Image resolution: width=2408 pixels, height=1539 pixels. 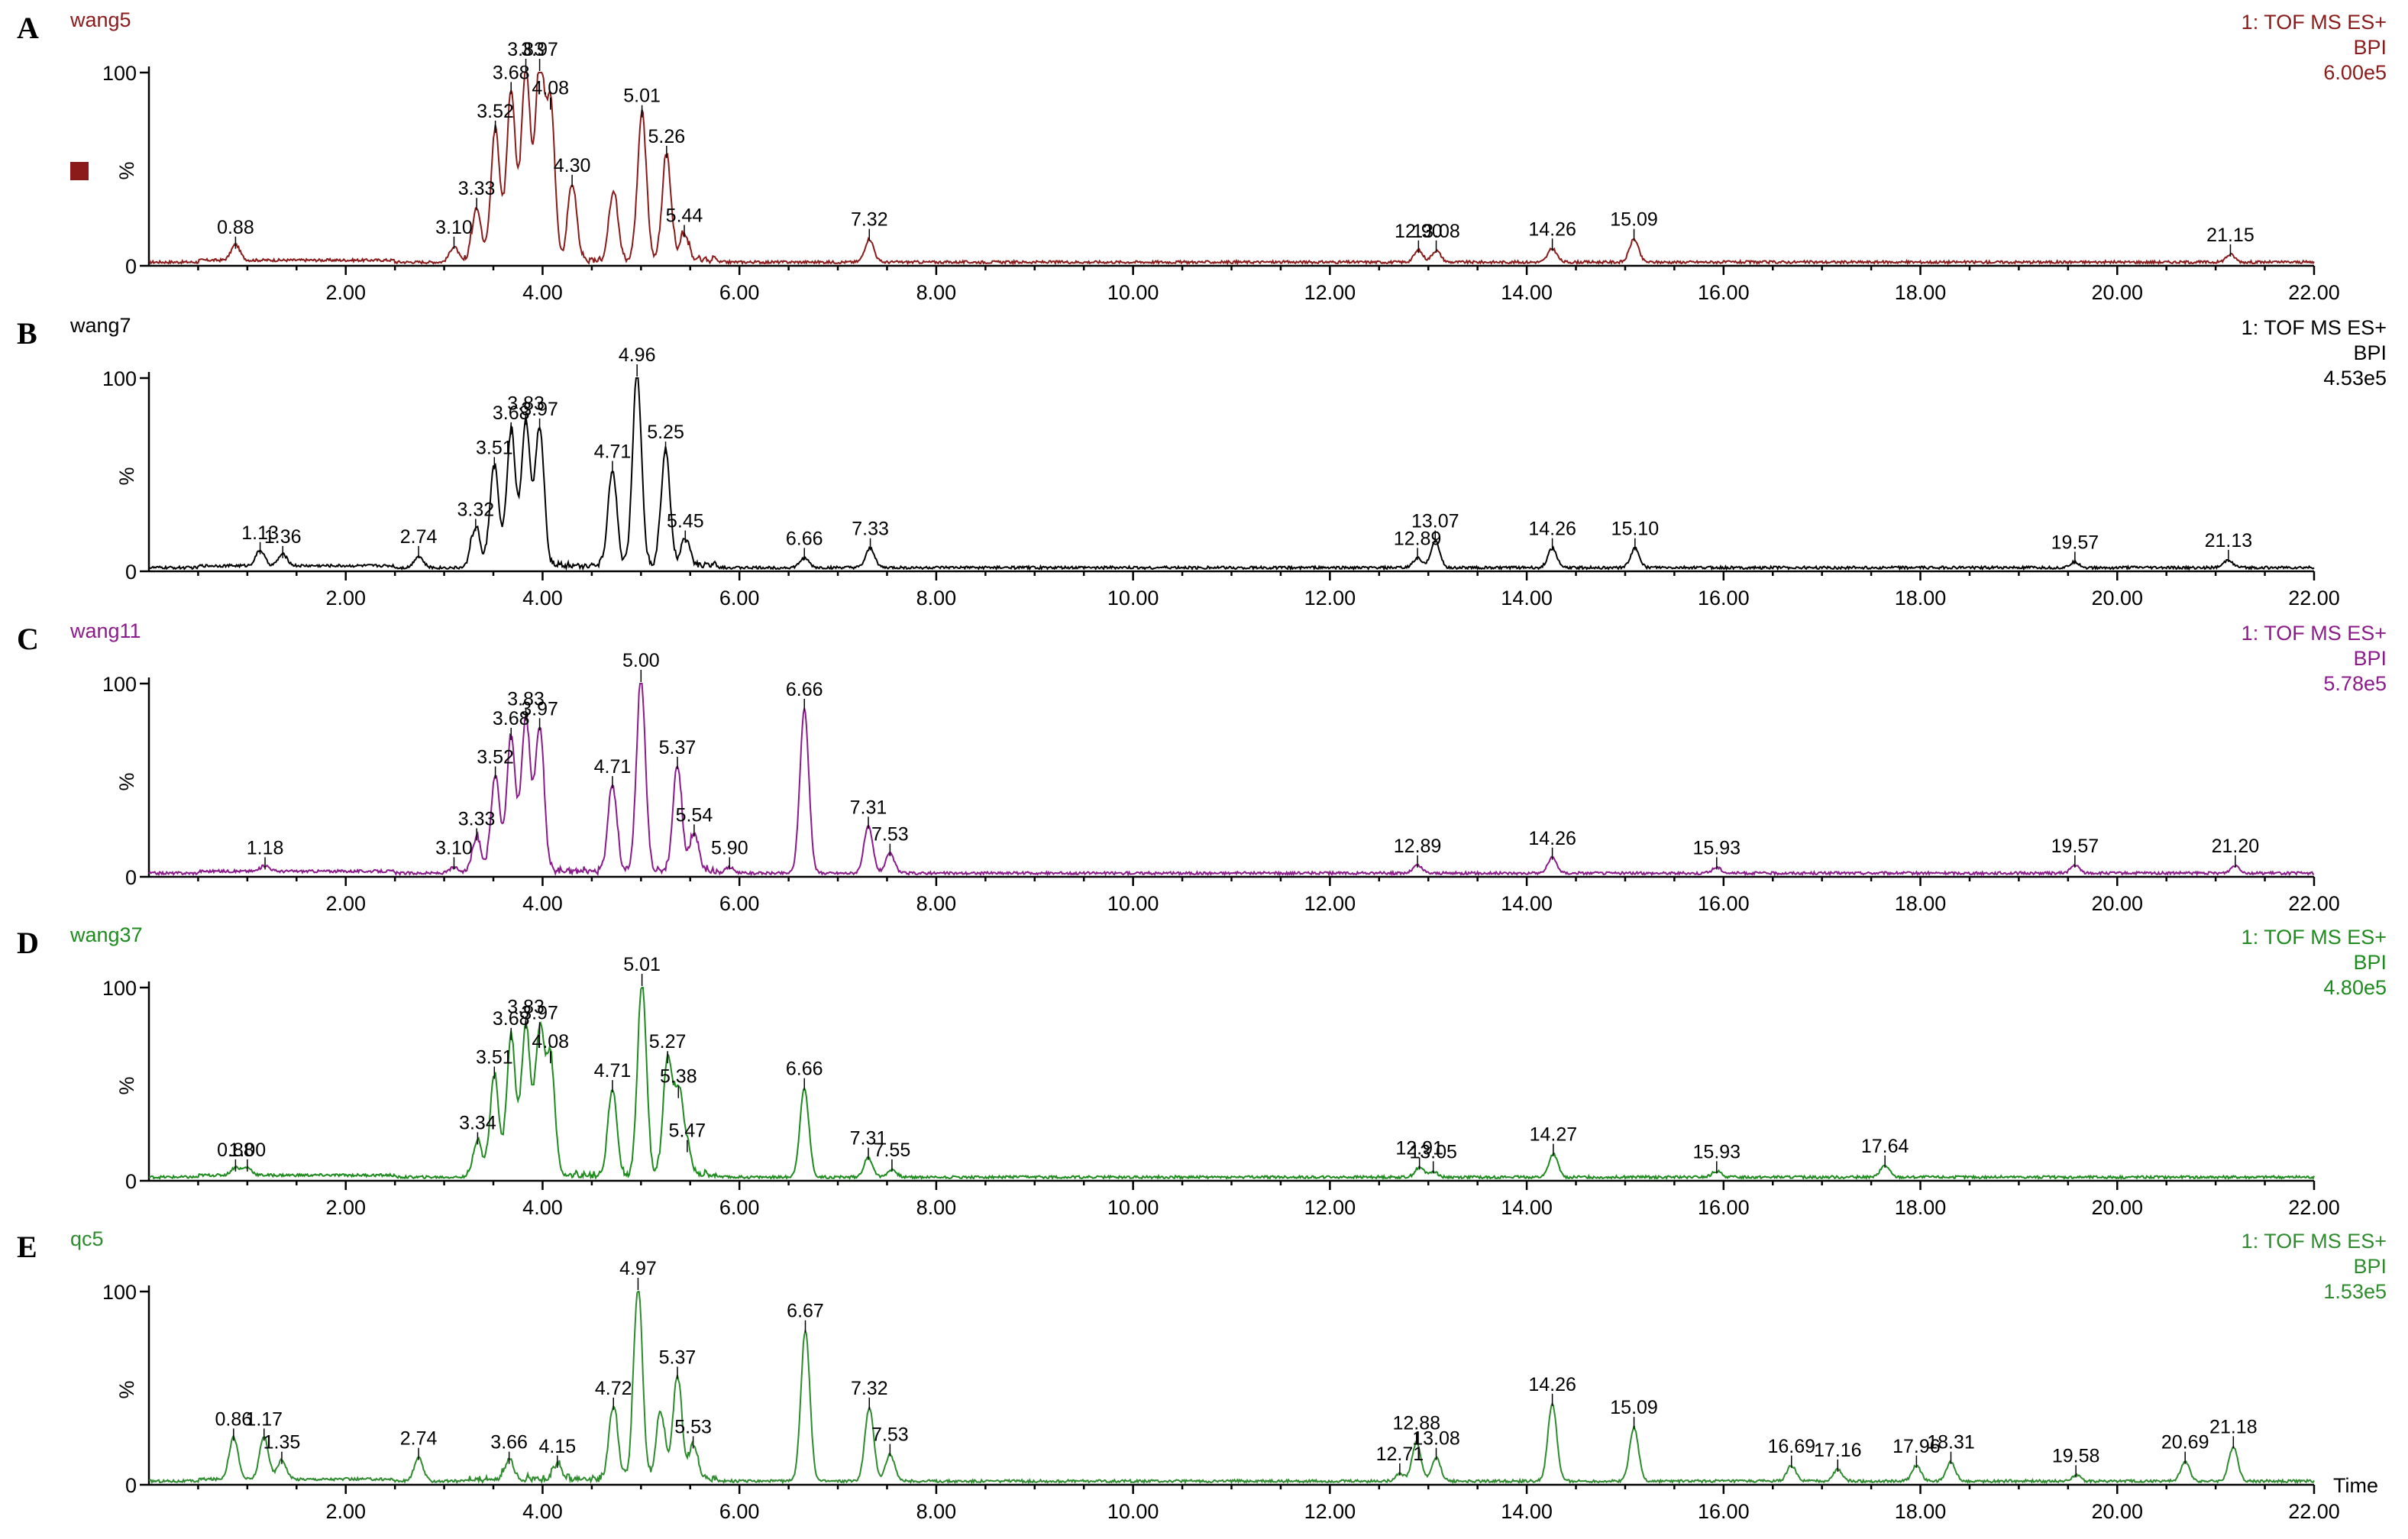 What do you see at coordinates (613, 767) in the screenshot?
I see `peak-label: 4.71` at bounding box center [613, 767].